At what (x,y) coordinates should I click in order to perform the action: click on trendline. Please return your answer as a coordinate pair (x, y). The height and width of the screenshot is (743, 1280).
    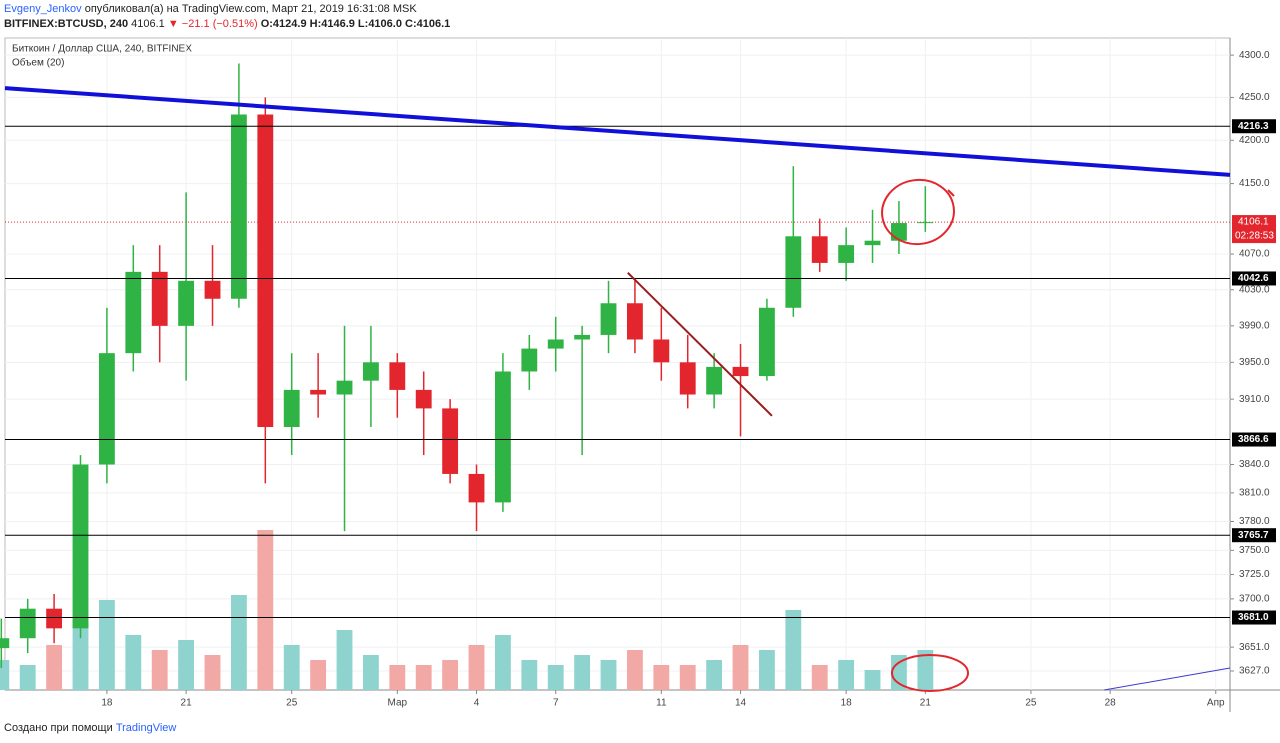
    Looking at the image, I should click on (700, 344).